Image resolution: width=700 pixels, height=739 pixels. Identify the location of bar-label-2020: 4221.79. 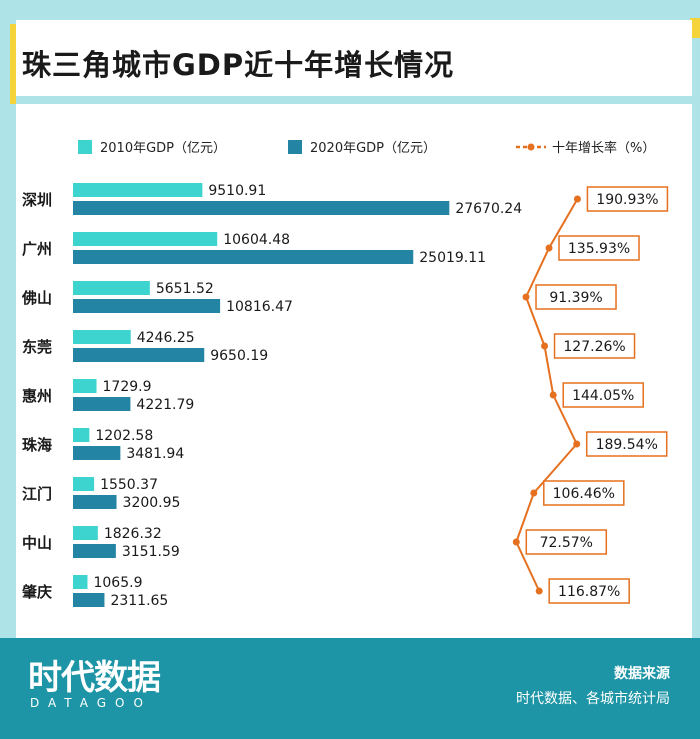
(165, 405).